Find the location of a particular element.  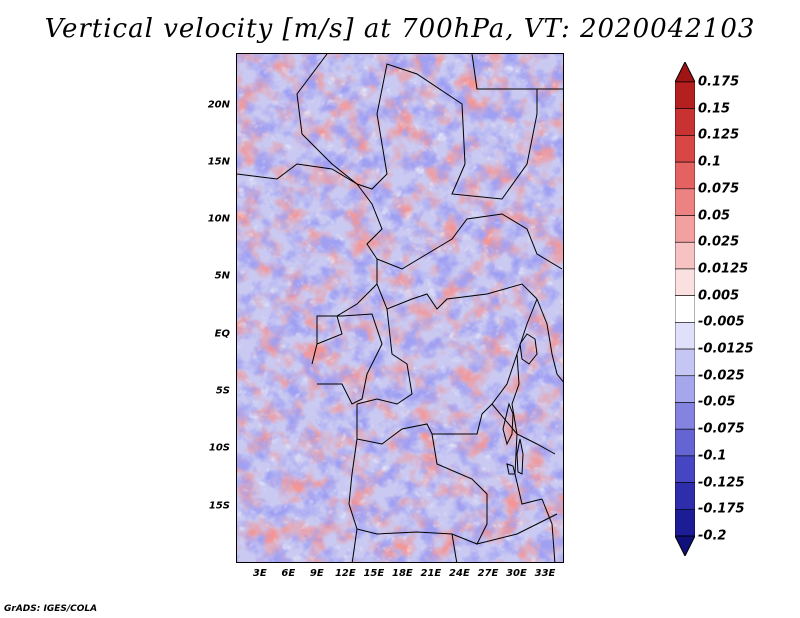

colorbar-tick-label: -0.175 is located at coordinates (721, 509).